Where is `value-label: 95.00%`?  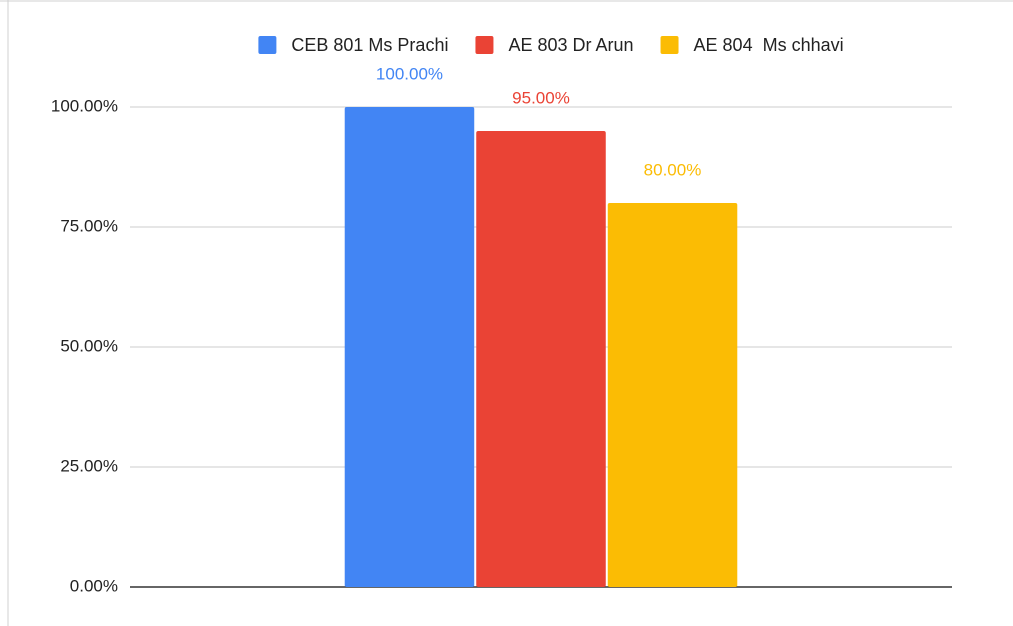 value-label: 95.00% is located at coordinates (541, 97).